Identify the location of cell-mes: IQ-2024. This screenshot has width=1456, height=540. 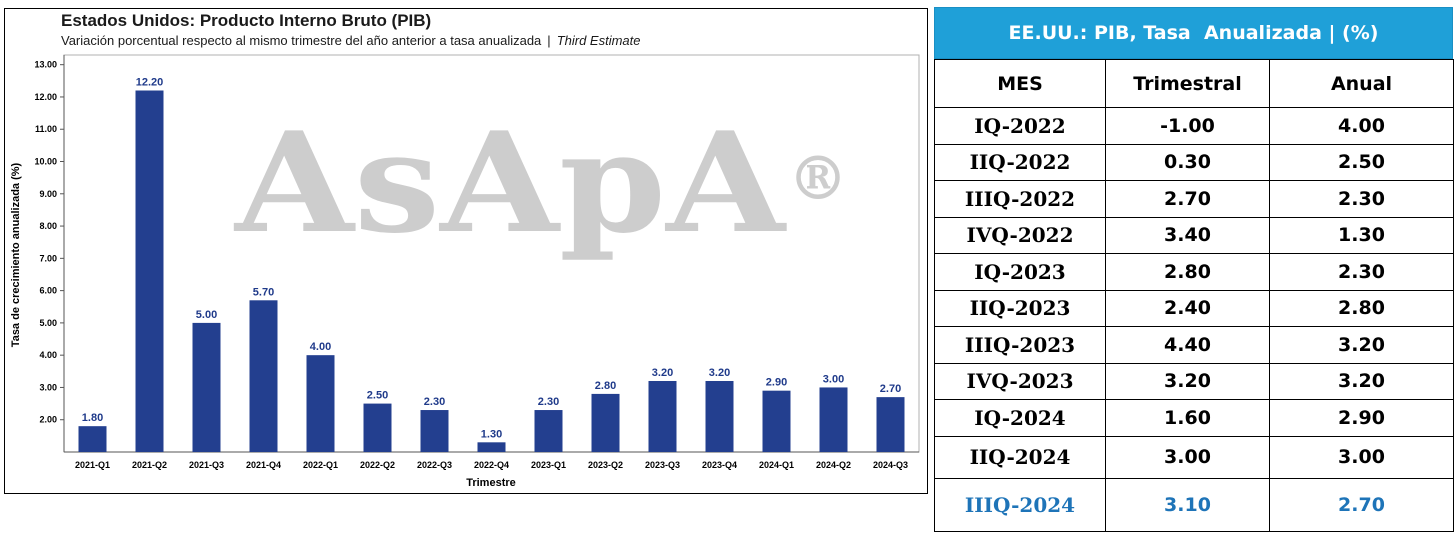
(1020, 418).